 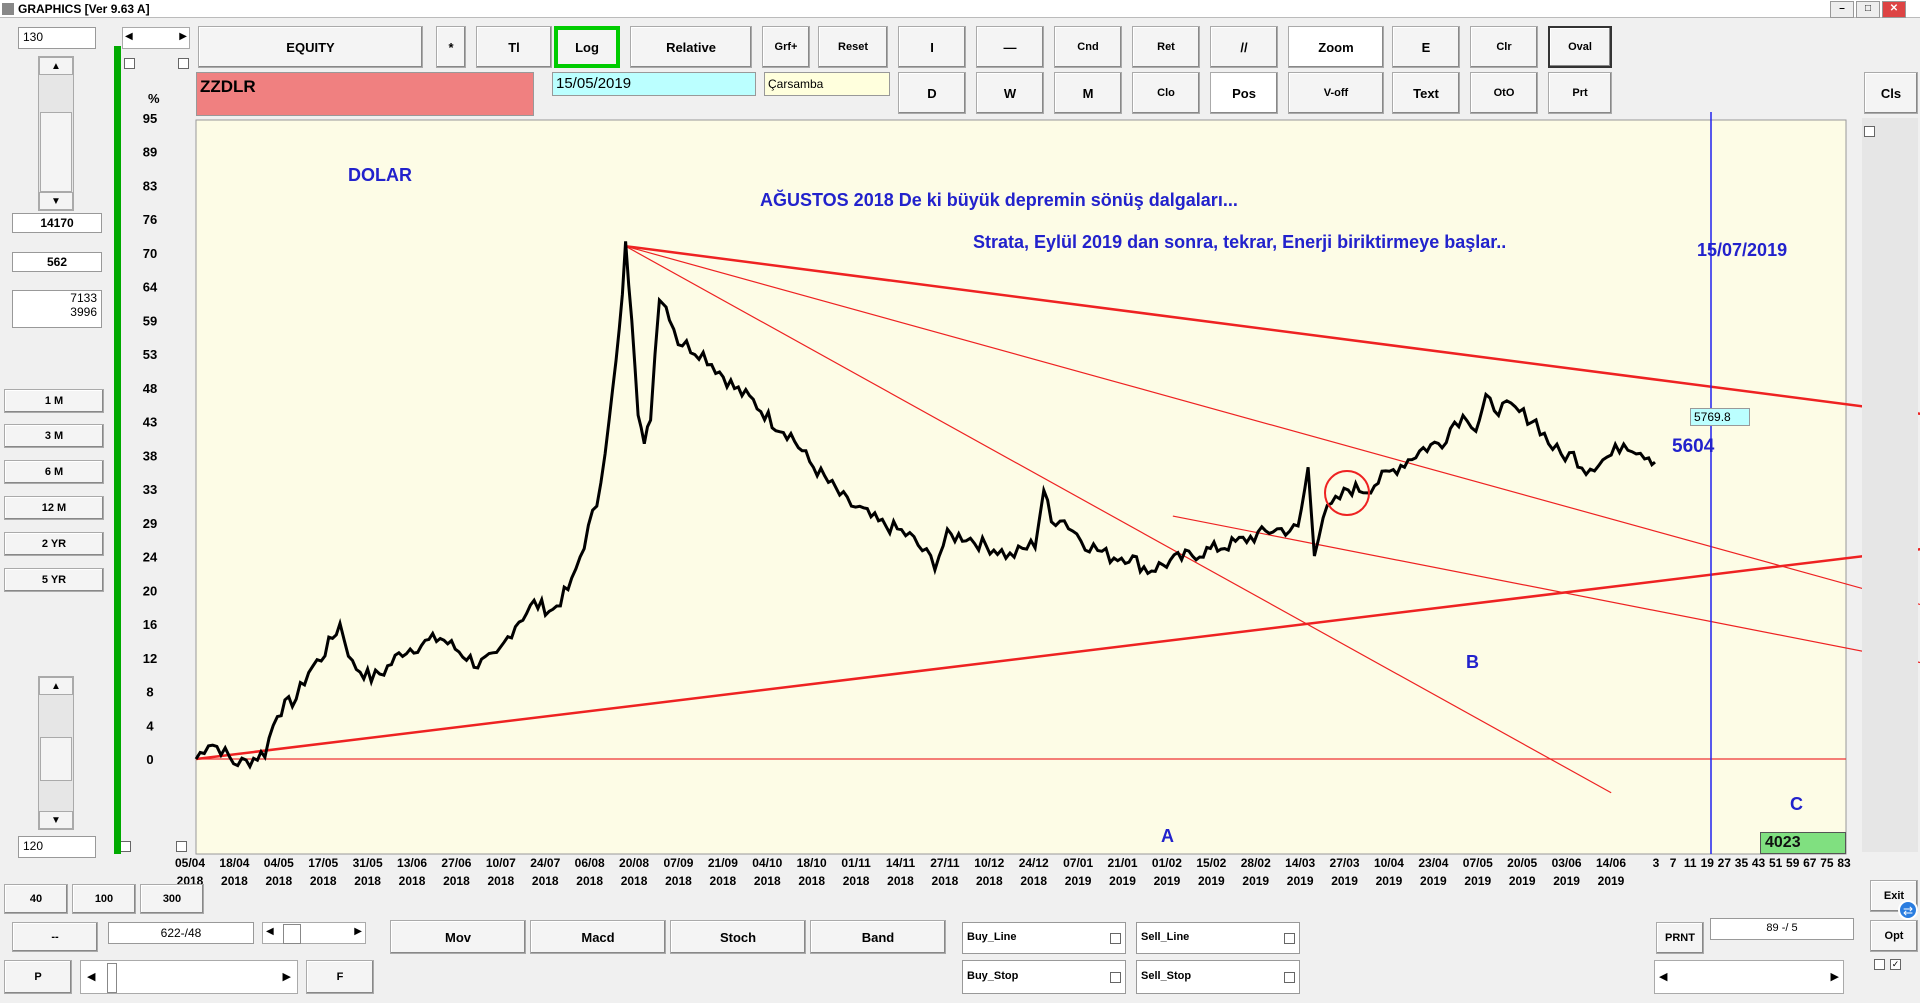 I want to click on sell-line-field: Sell_Line, so click(x=1218, y=938).